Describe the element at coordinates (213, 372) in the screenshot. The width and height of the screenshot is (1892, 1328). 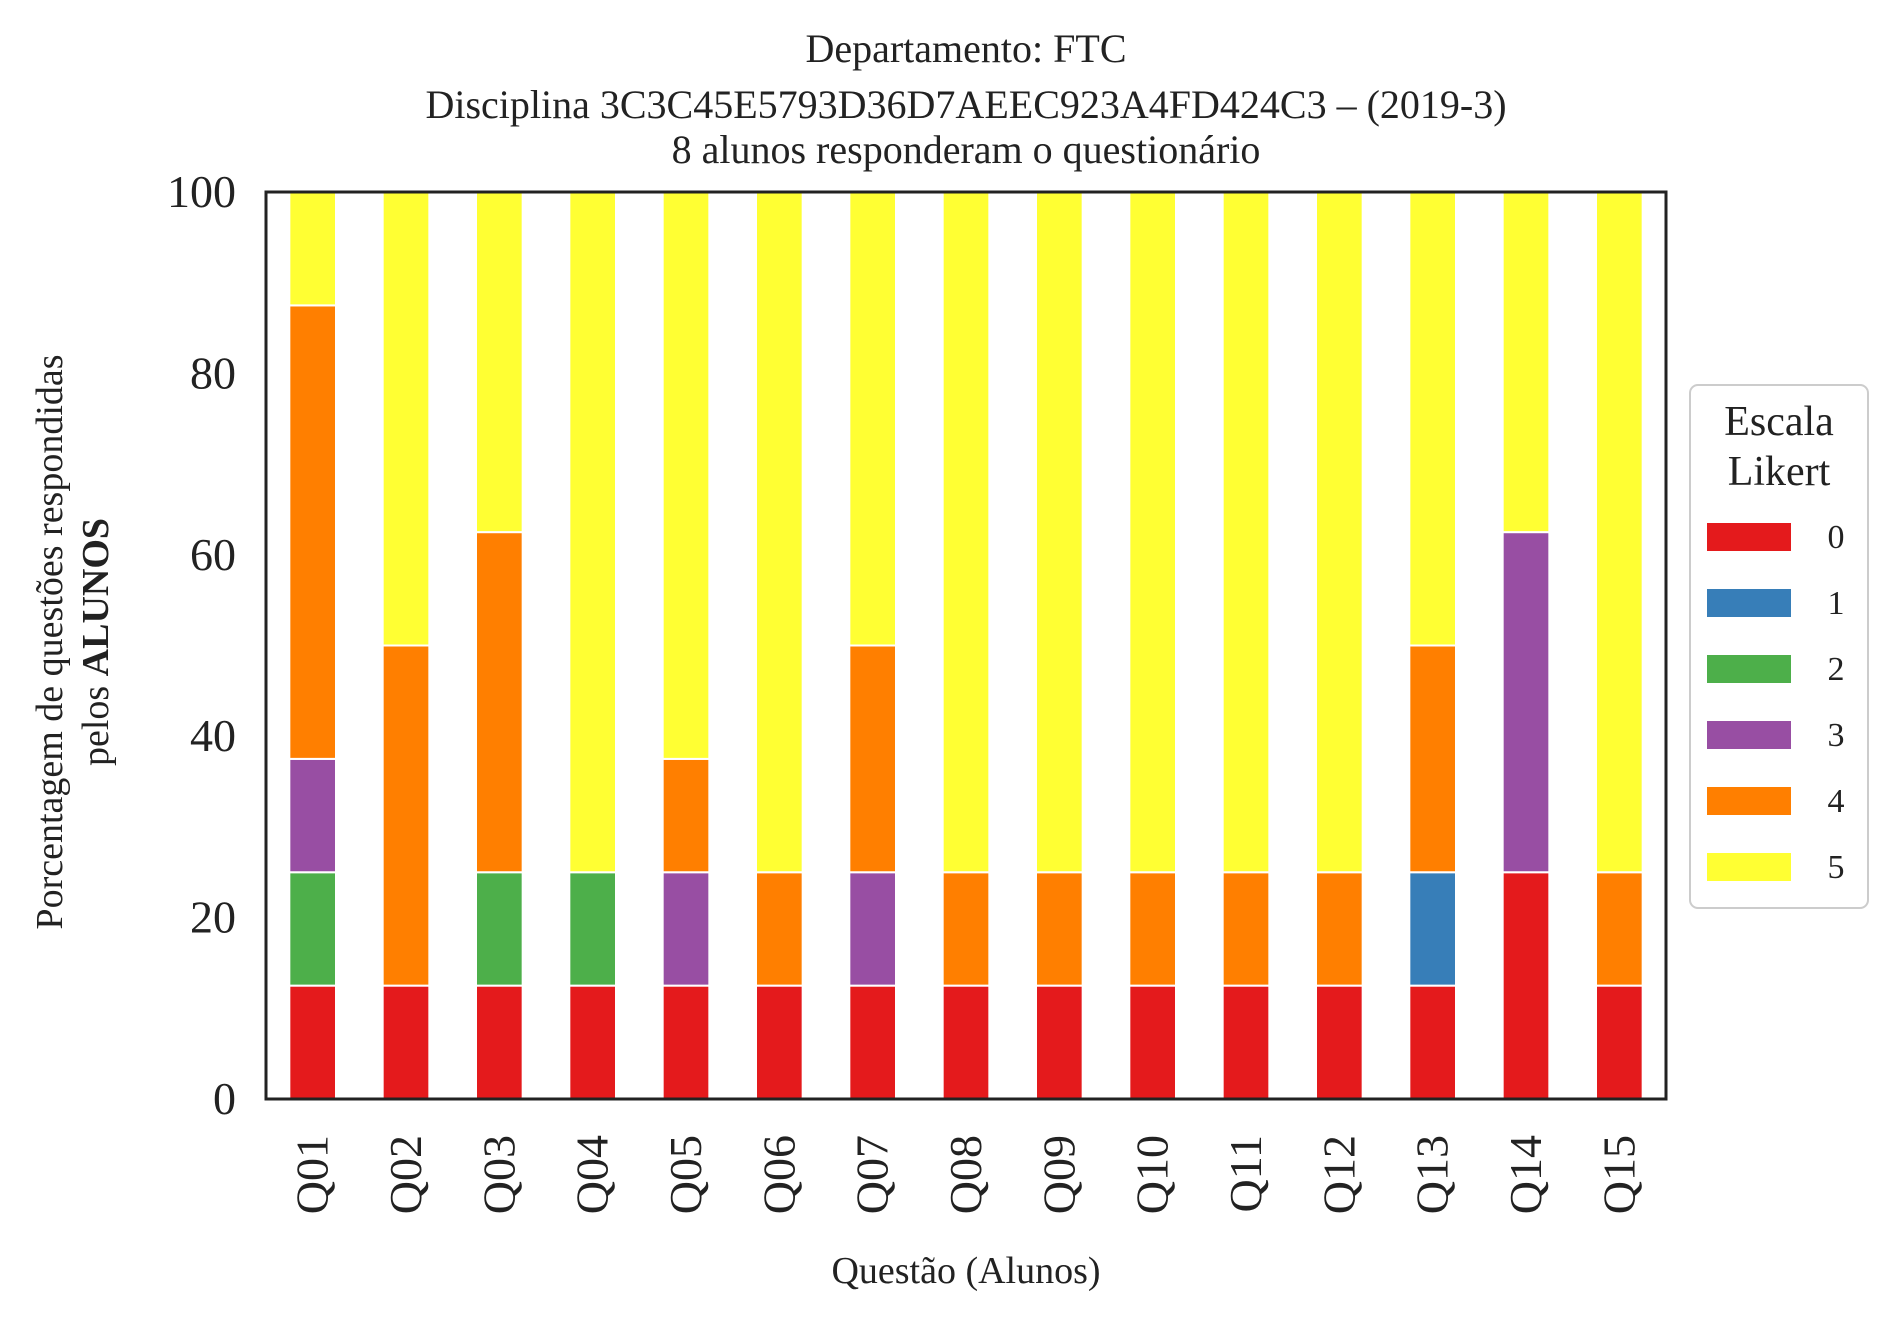
I see `y-tick-label-80: 80` at that location.